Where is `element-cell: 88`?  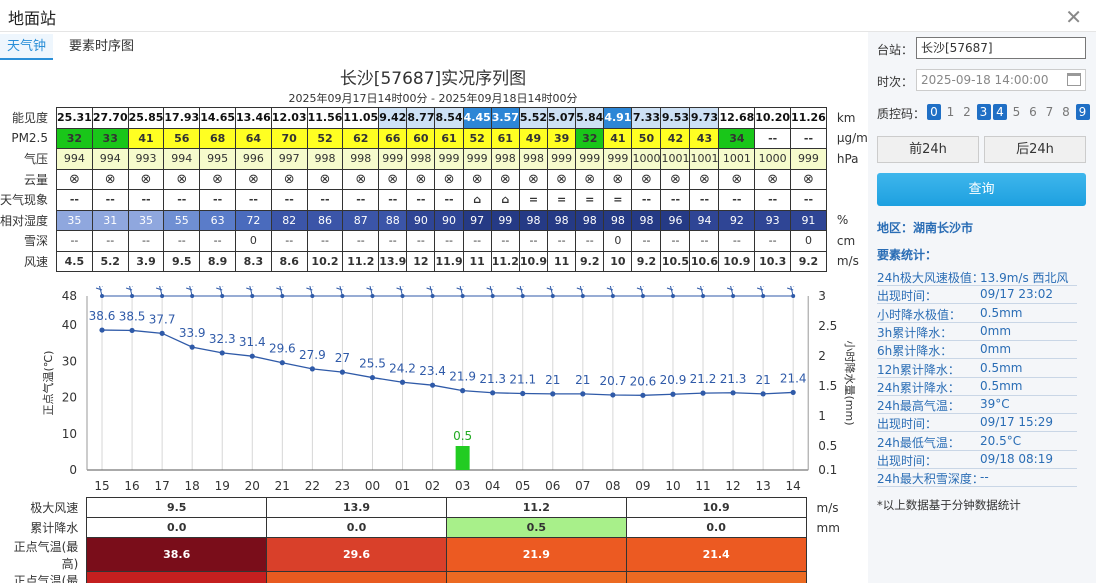
element-cell: 88 is located at coordinates (393, 220).